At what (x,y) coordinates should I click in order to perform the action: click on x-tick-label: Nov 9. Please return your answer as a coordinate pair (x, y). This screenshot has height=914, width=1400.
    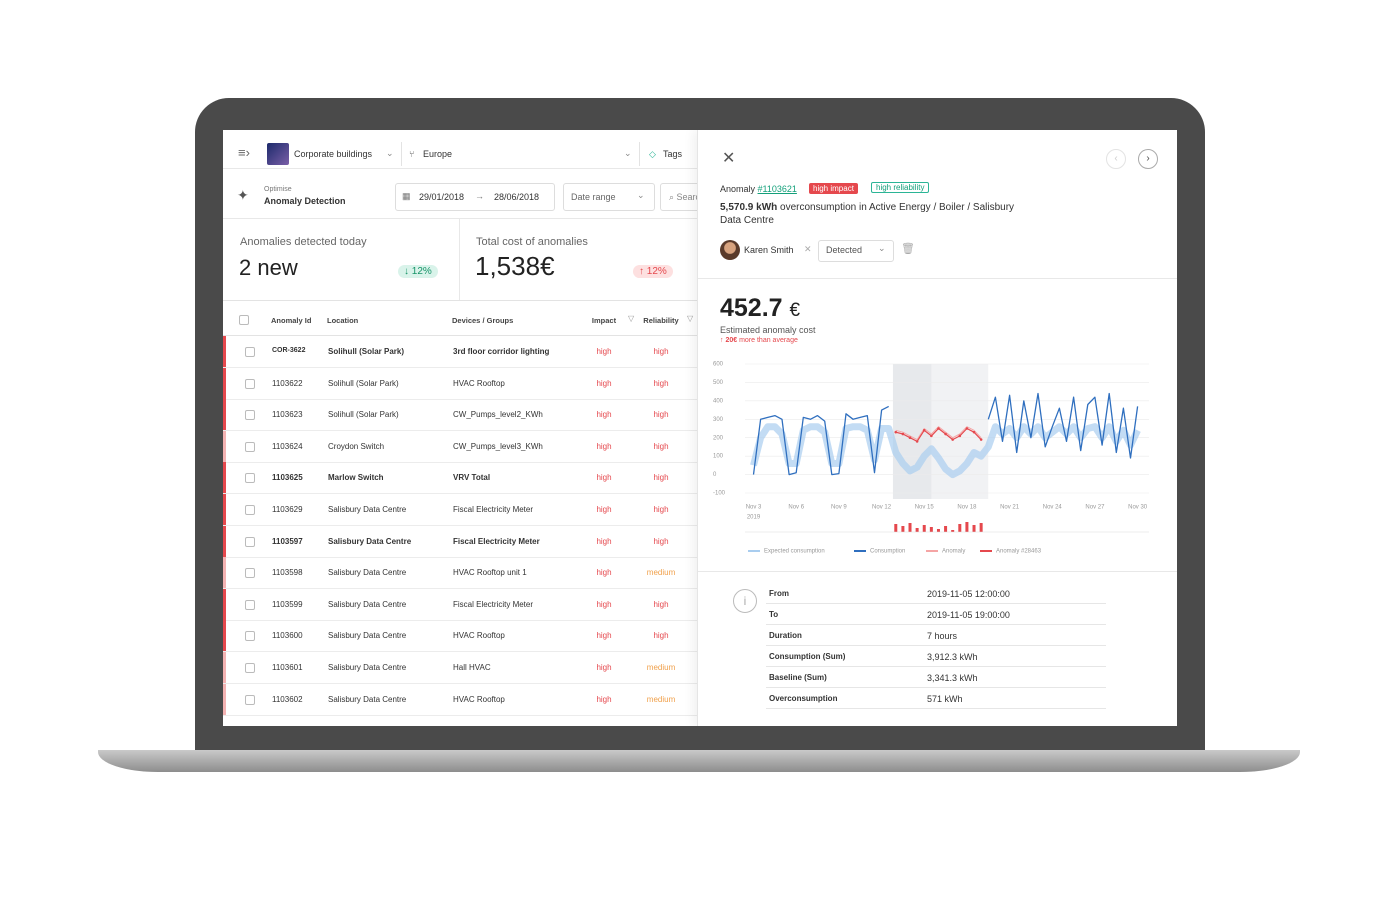
    Looking at the image, I should click on (839, 508).